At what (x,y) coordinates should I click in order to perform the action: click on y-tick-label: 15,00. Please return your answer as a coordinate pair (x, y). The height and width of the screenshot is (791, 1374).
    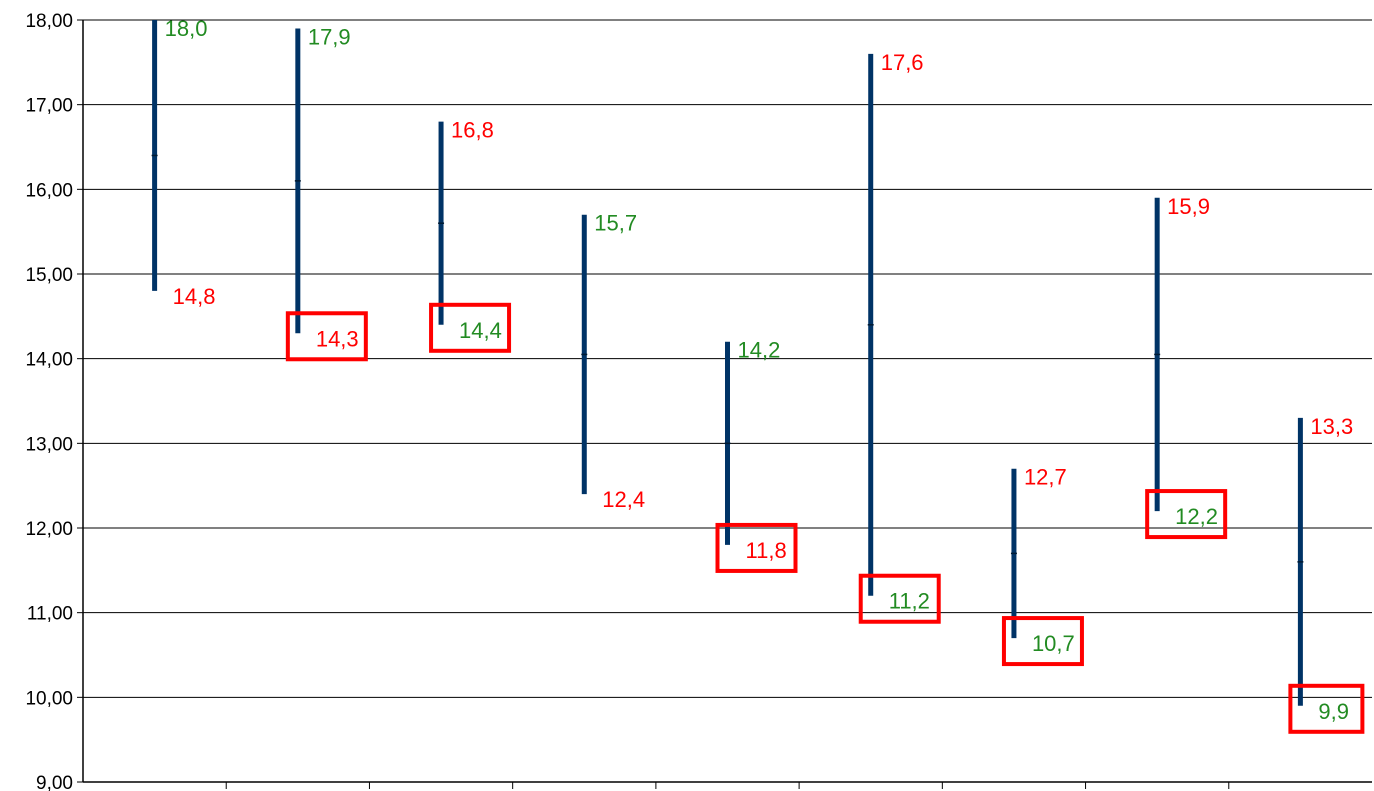
    Looking at the image, I should click on (49, 275).